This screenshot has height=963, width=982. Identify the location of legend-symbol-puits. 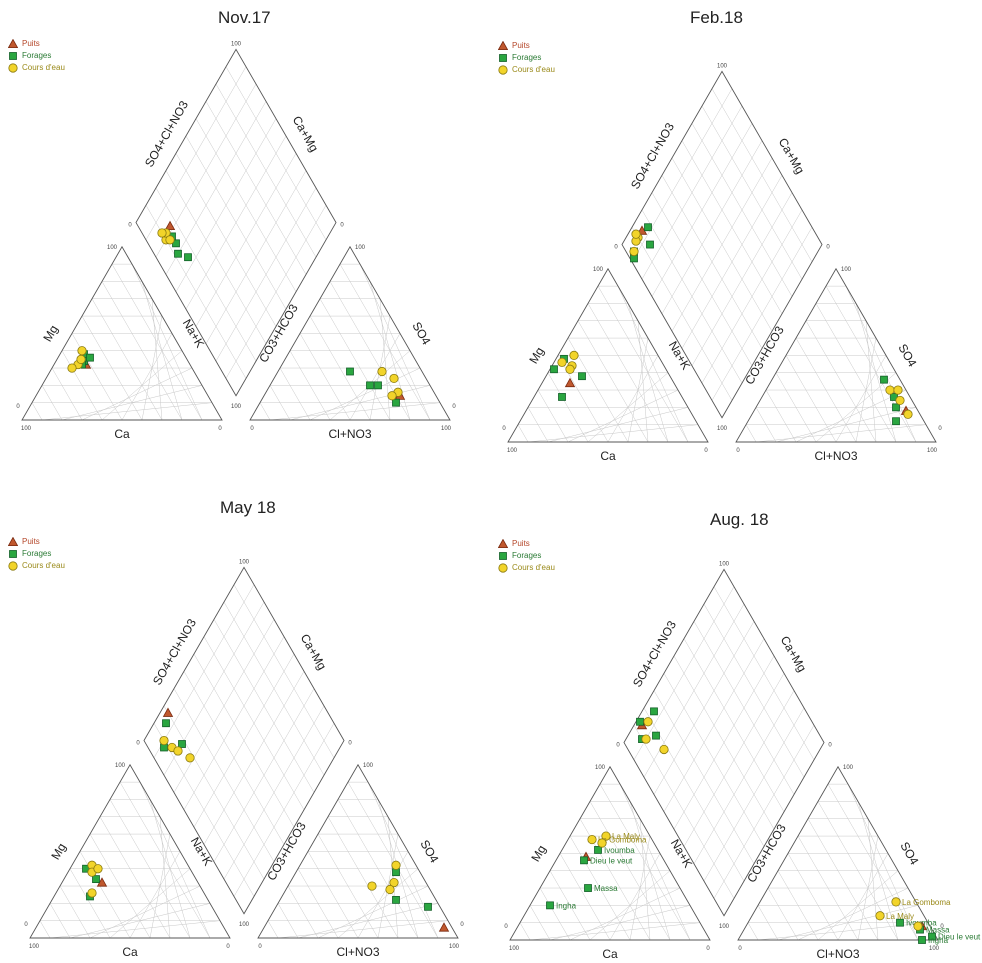
(13, 44).